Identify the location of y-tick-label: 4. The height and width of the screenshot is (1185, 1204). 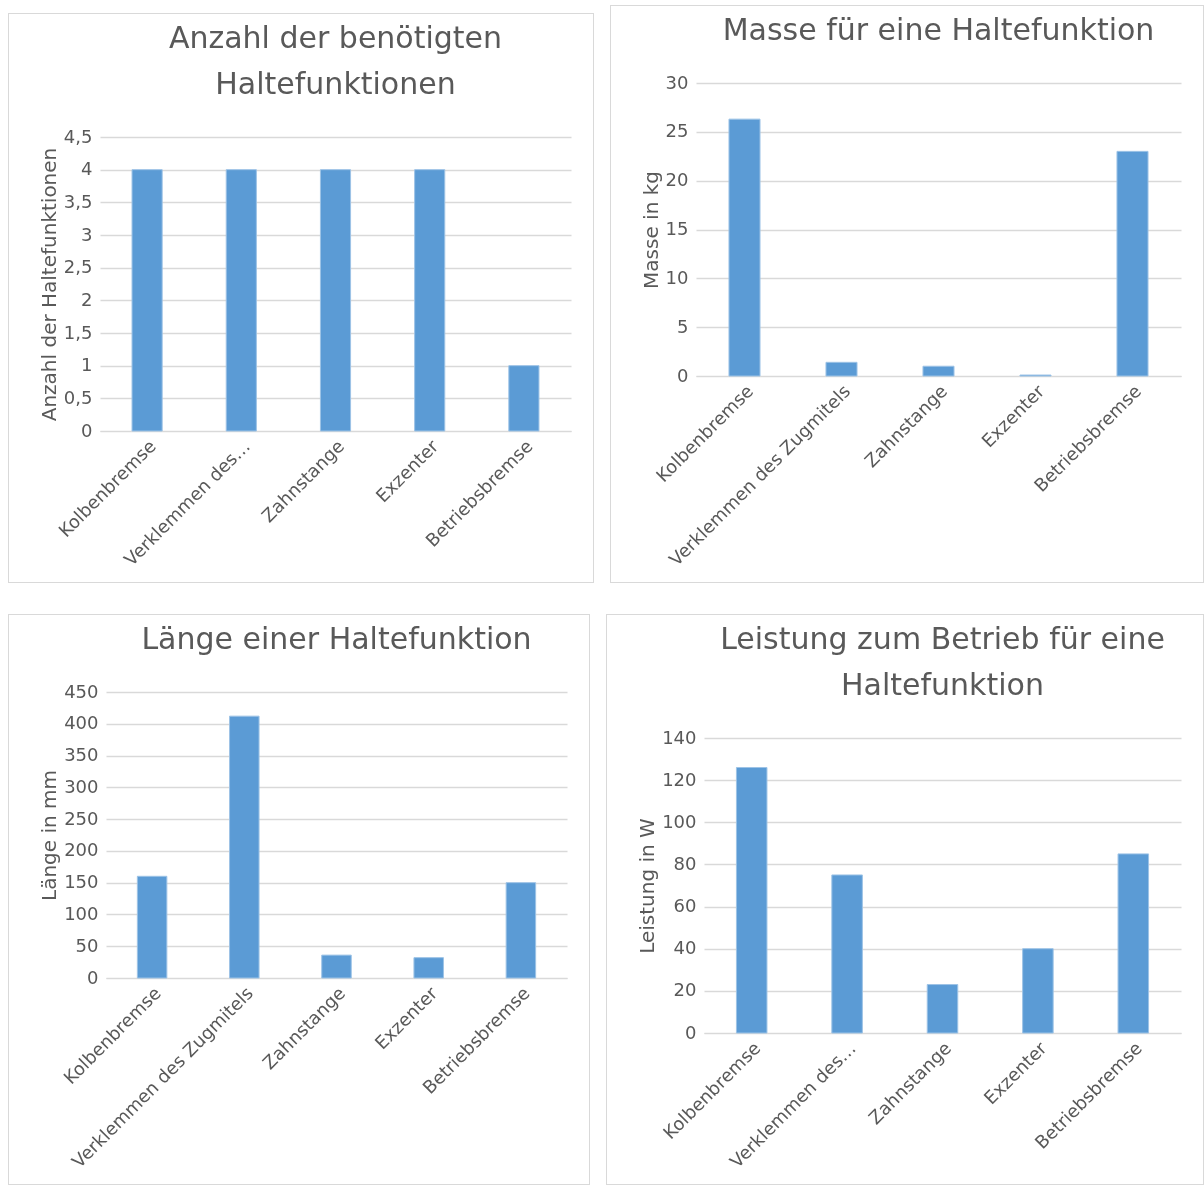
(87, 169).